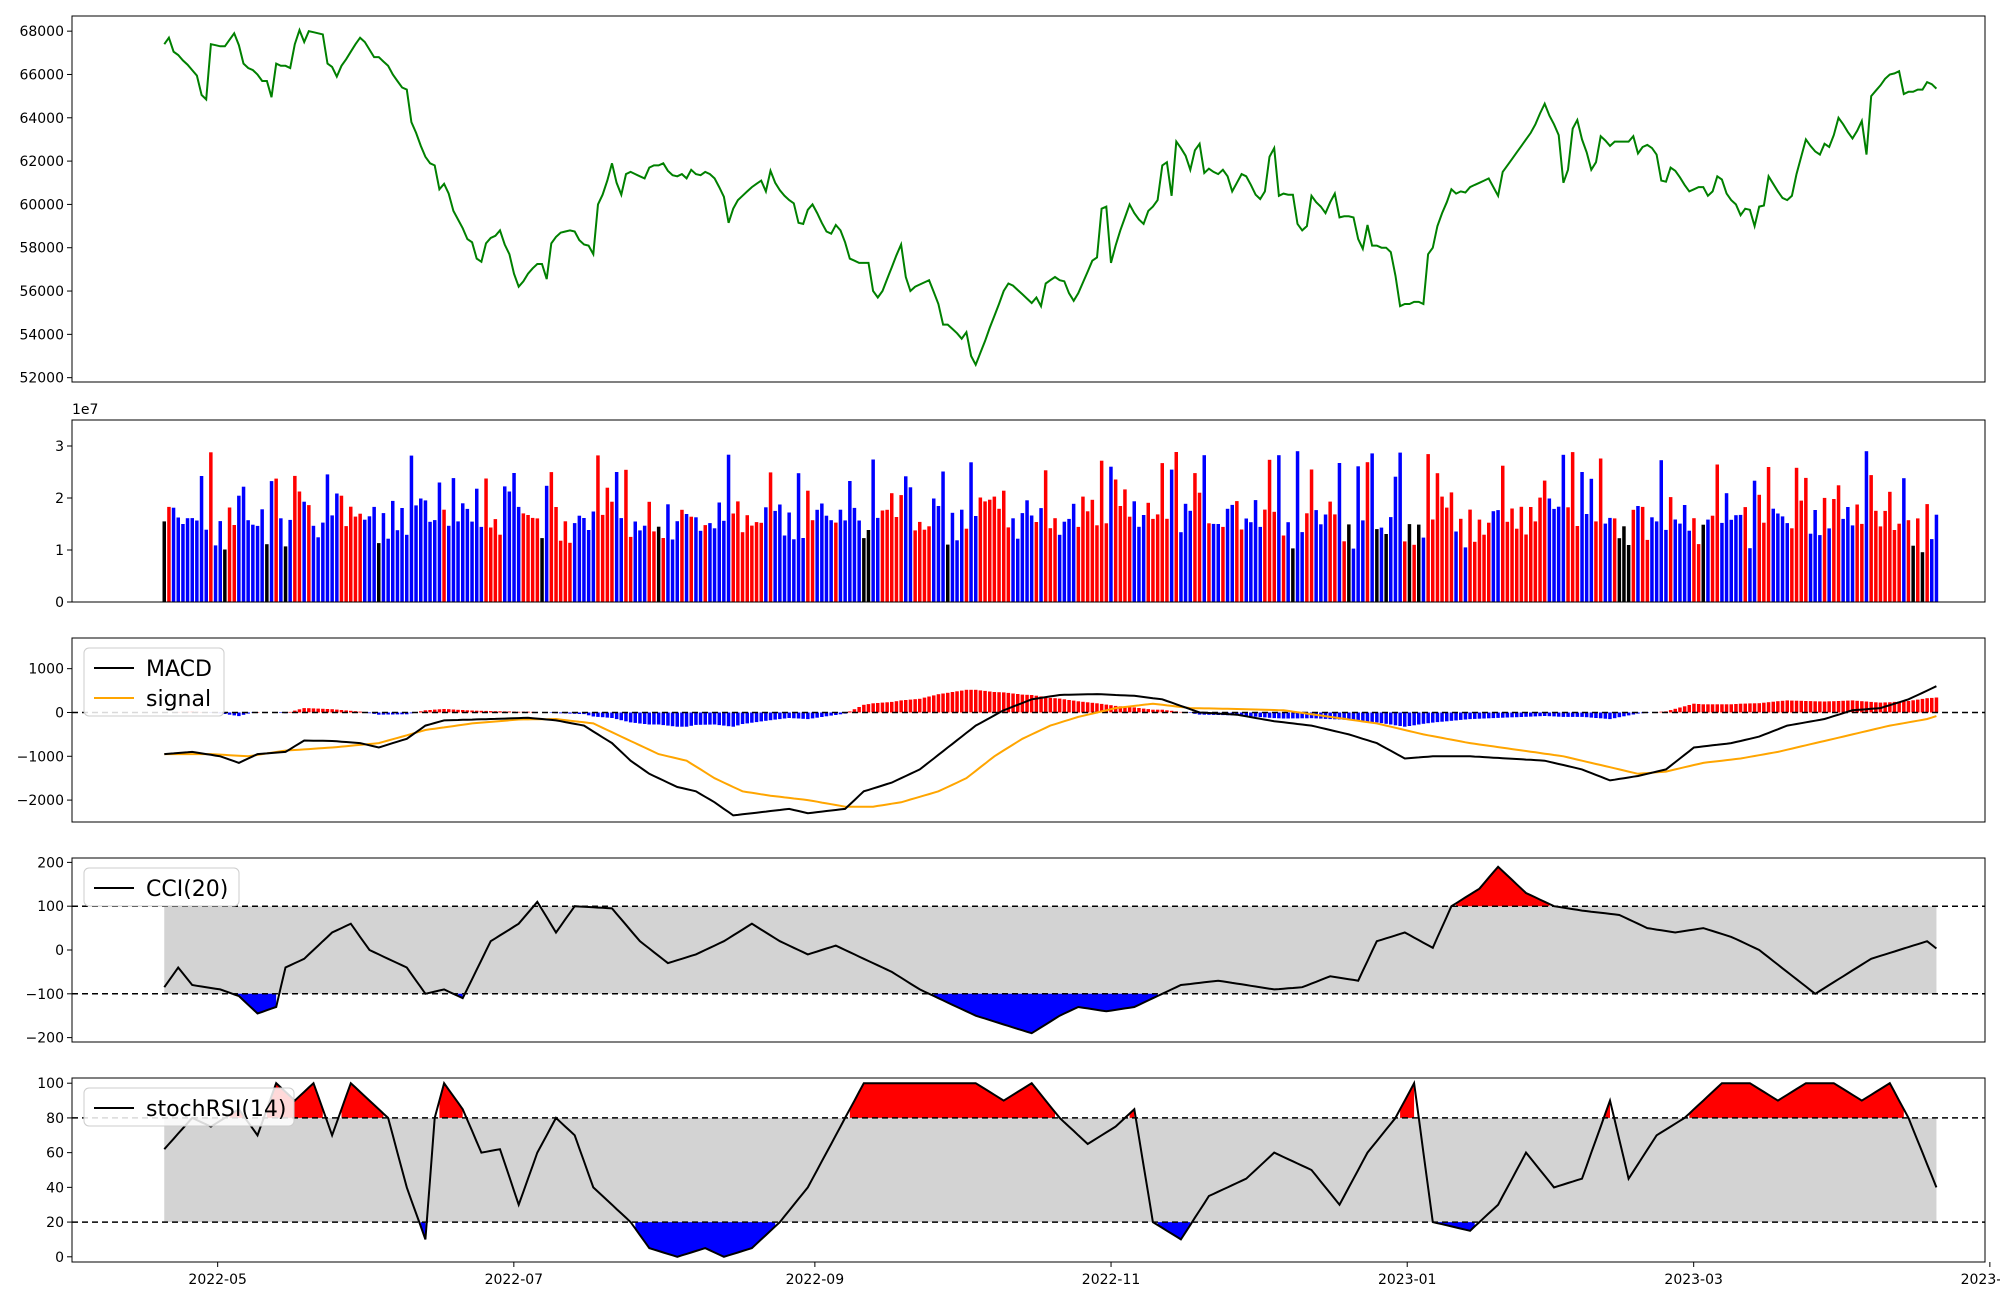 This screenshot has height=1300, width=2000. Describe the element at coordinates (1050, 1168) in the screenshot. I see `stochrsi-line` at that location.